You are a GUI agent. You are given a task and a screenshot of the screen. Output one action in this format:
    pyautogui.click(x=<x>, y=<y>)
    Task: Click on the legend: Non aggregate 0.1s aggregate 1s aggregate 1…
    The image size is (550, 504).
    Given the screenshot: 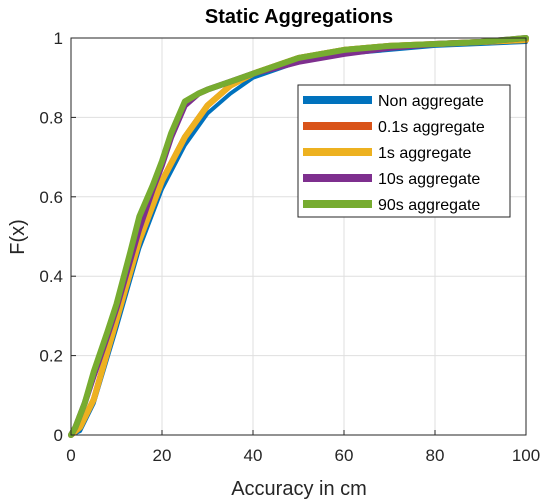 What is the action you would take?
    pyautogui.click(x=404, y=151)
    